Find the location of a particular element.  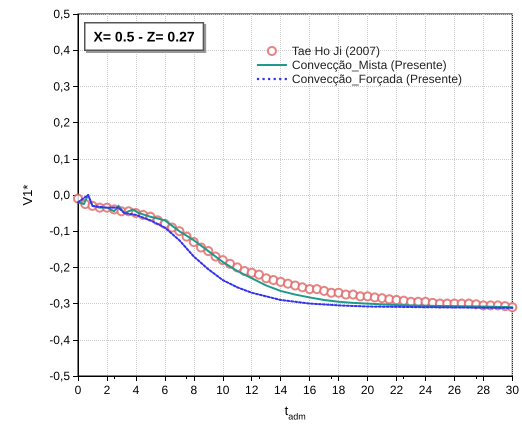

y-tick-label: 0,0 is located at coordinates (61, 195).